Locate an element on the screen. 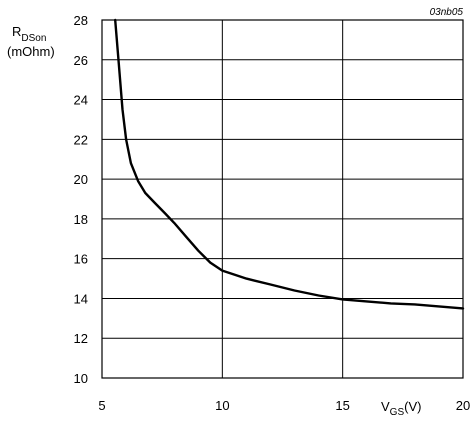 The image size is (475, 422). y-tick-labels: 10 12 14 16 18 20 22 24 26 28 is located at coordinates (81, 199).